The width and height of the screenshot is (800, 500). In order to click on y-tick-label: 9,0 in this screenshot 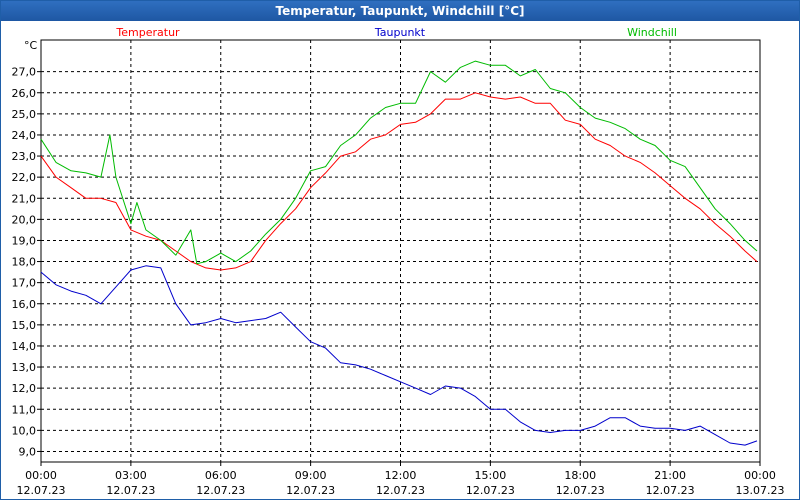, I will do `click(28, 451)`.